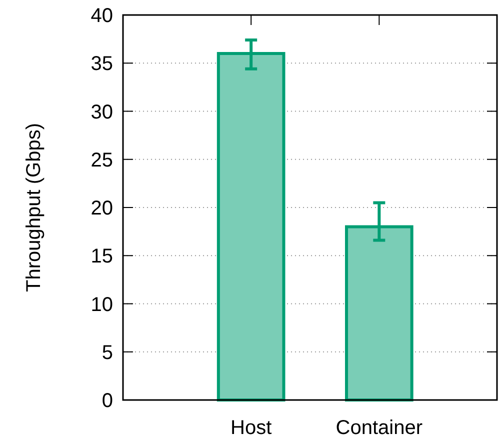 This screenshot has height=447, width=503. What do you see at coordinates (101, 209) in the screenshot?
I see `y-tick-label: 20` at bounding box center [101, 209].